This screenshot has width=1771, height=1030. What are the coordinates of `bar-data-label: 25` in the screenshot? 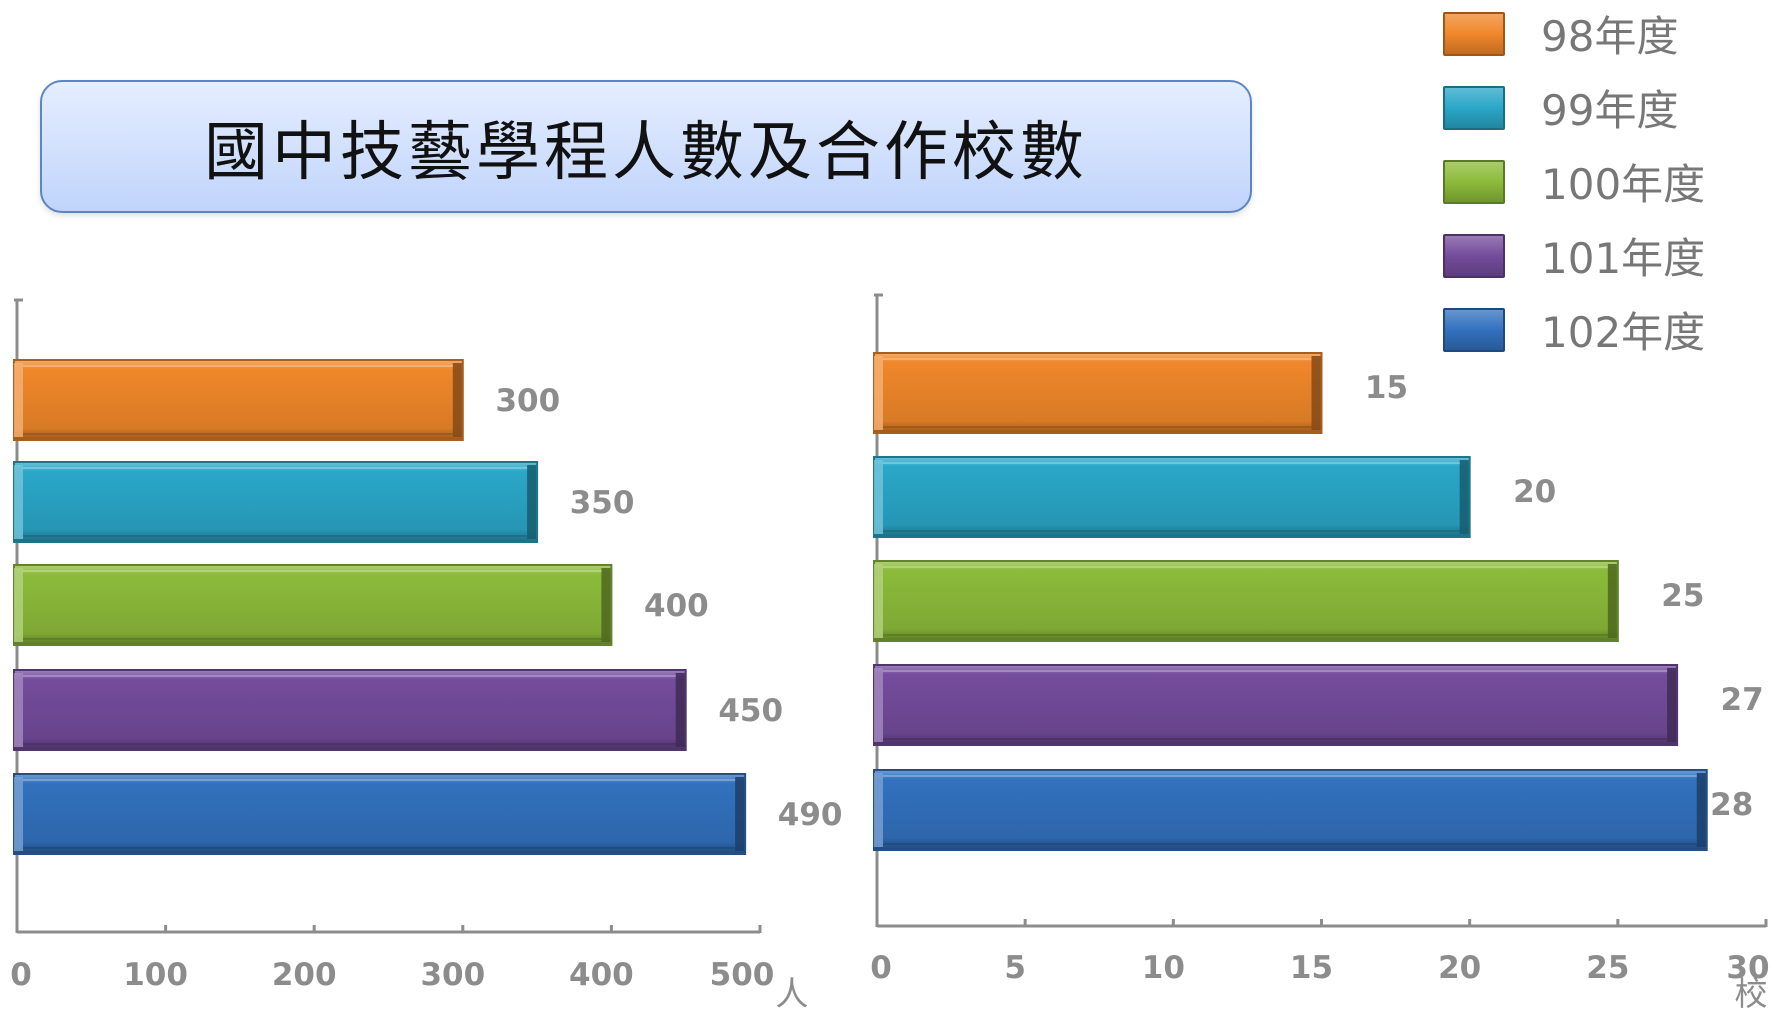 It's located at (1682, 596).